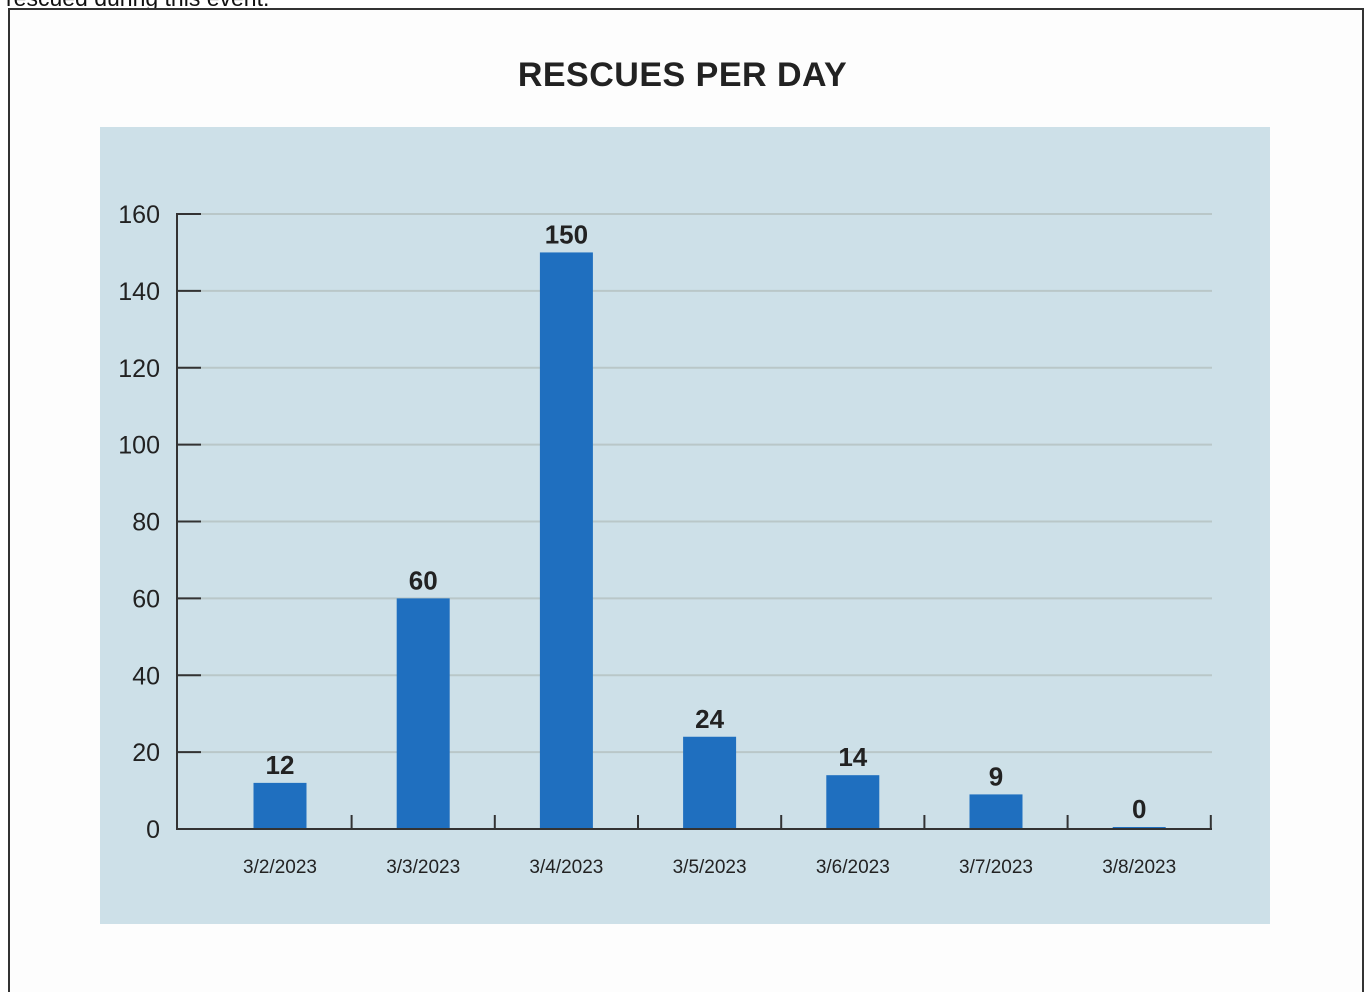  Describe the element at coordinates (423, 580) in the screenshot. I see `data-label: 60` at that location.